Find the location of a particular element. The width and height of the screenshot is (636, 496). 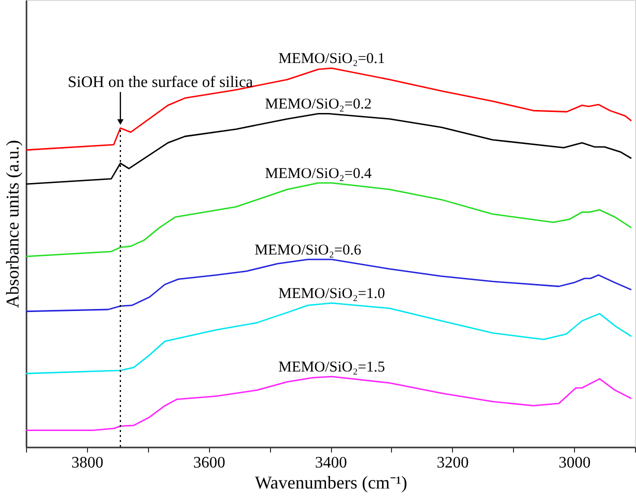

x-axis-title: Wavenumbers (cm⁻¹) is located at coordinates (331, 482).